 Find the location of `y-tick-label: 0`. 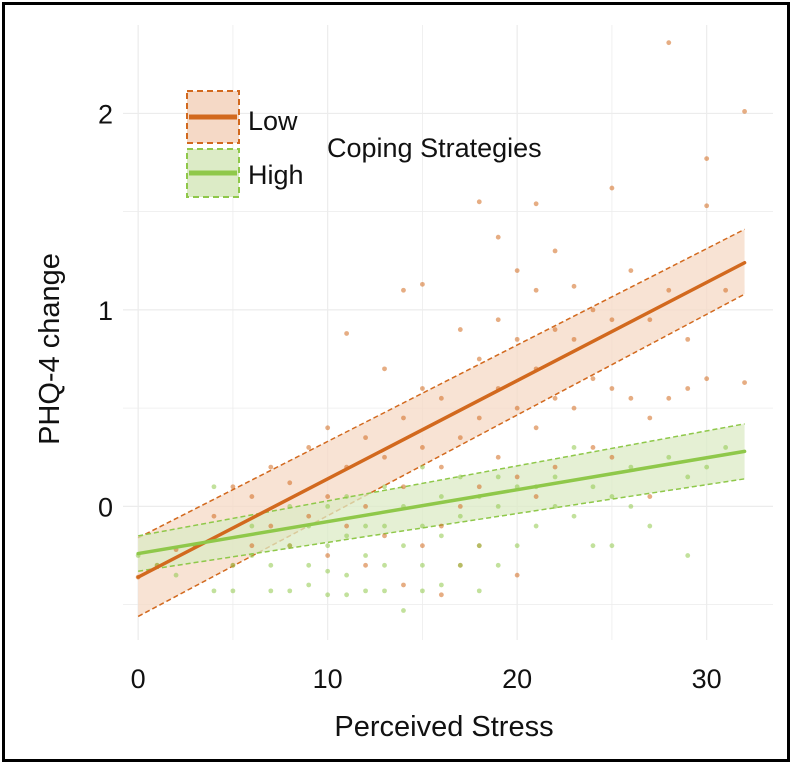

y-tick-label: 0 is located at coordinates (105, 507).